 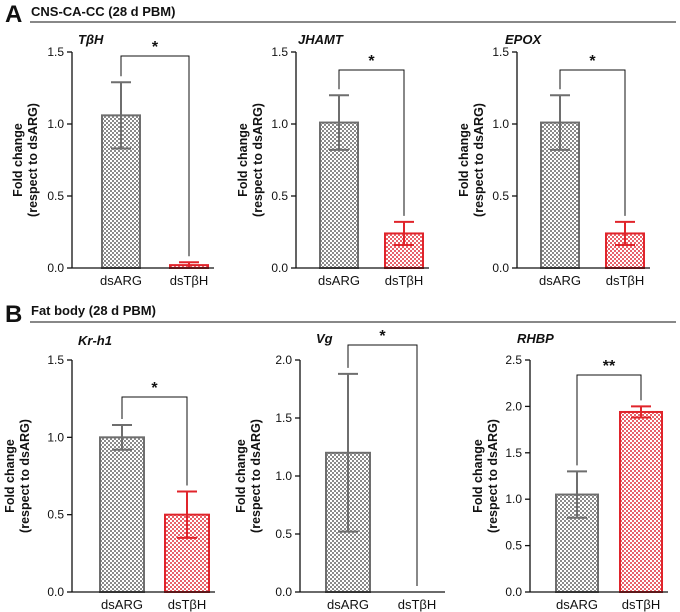 What do you see at coordinates (103, 11) in the screenshot?
I see `panel-a-title: CNS-CA-CC (28 d PBM)` at bounding box center [103, 11].